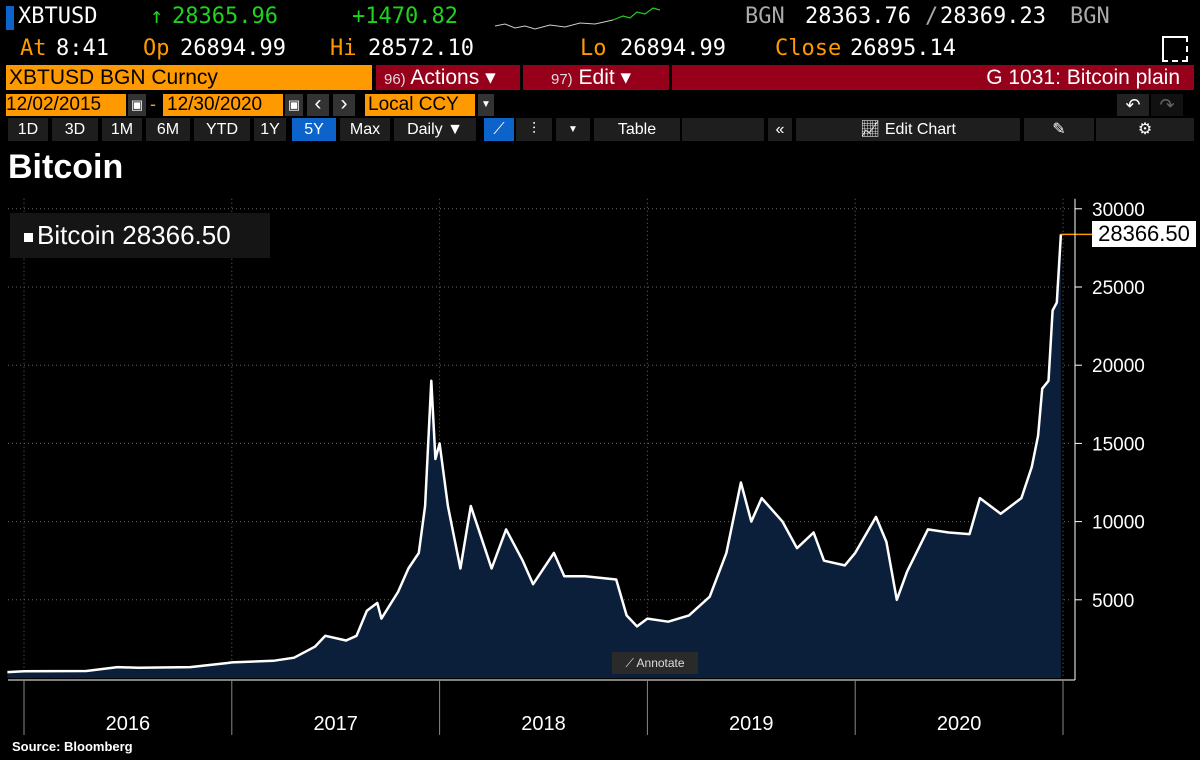  What do you see at coordinates (534, 129) in the screenshot?
I see `bar-chart-icon: ⫶` at bounding box center [534, 129].